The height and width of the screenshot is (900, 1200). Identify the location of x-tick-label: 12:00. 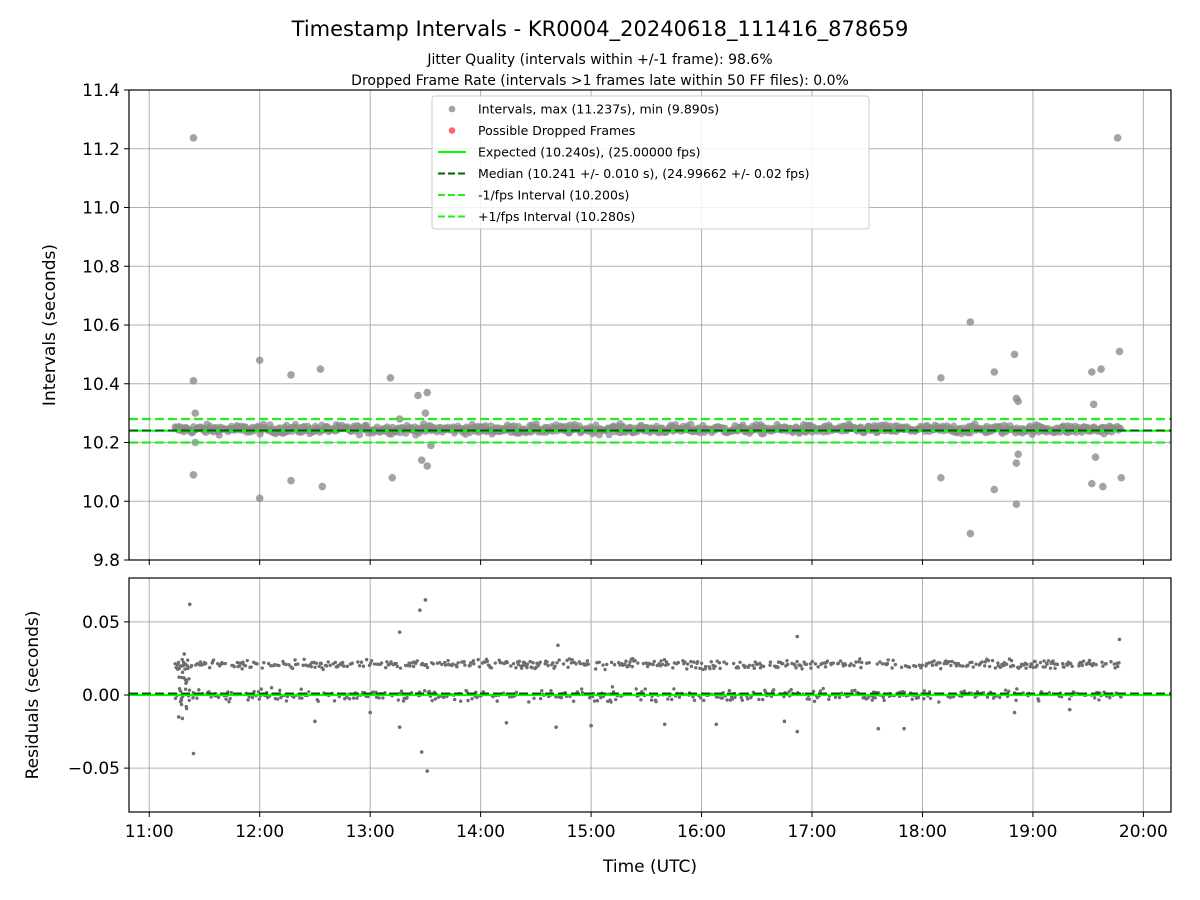
(259, 832).